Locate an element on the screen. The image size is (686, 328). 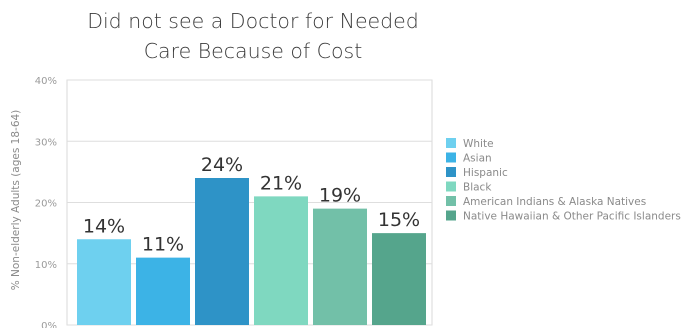
data-label: 19% is located at coordinates (340, 196).